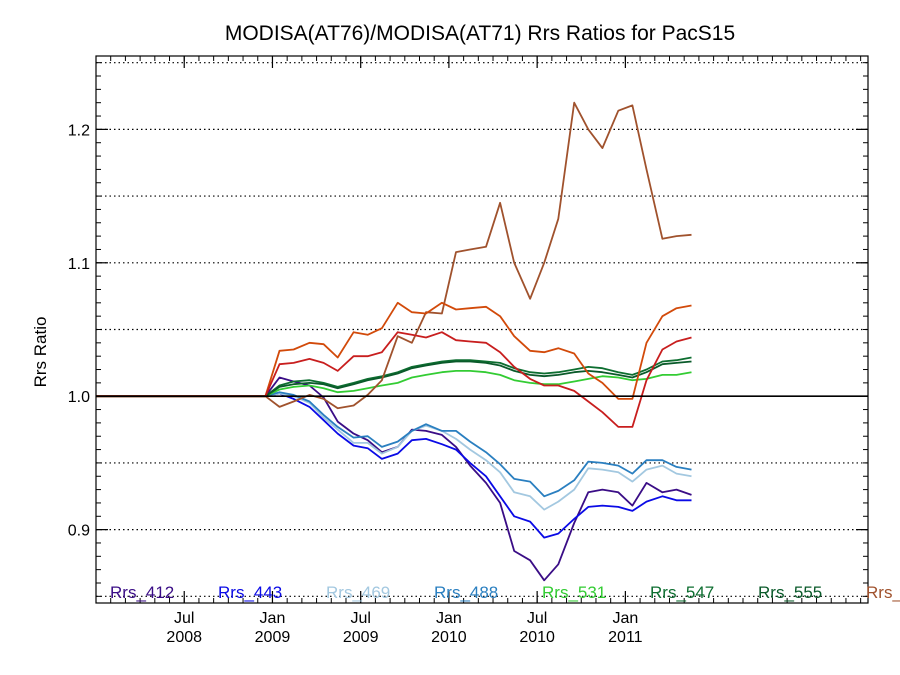  What do you see at coordinates (790, 592) in the screenshot?
I see `legend-entry: Rrs_555` at bounding box center [790, 592].